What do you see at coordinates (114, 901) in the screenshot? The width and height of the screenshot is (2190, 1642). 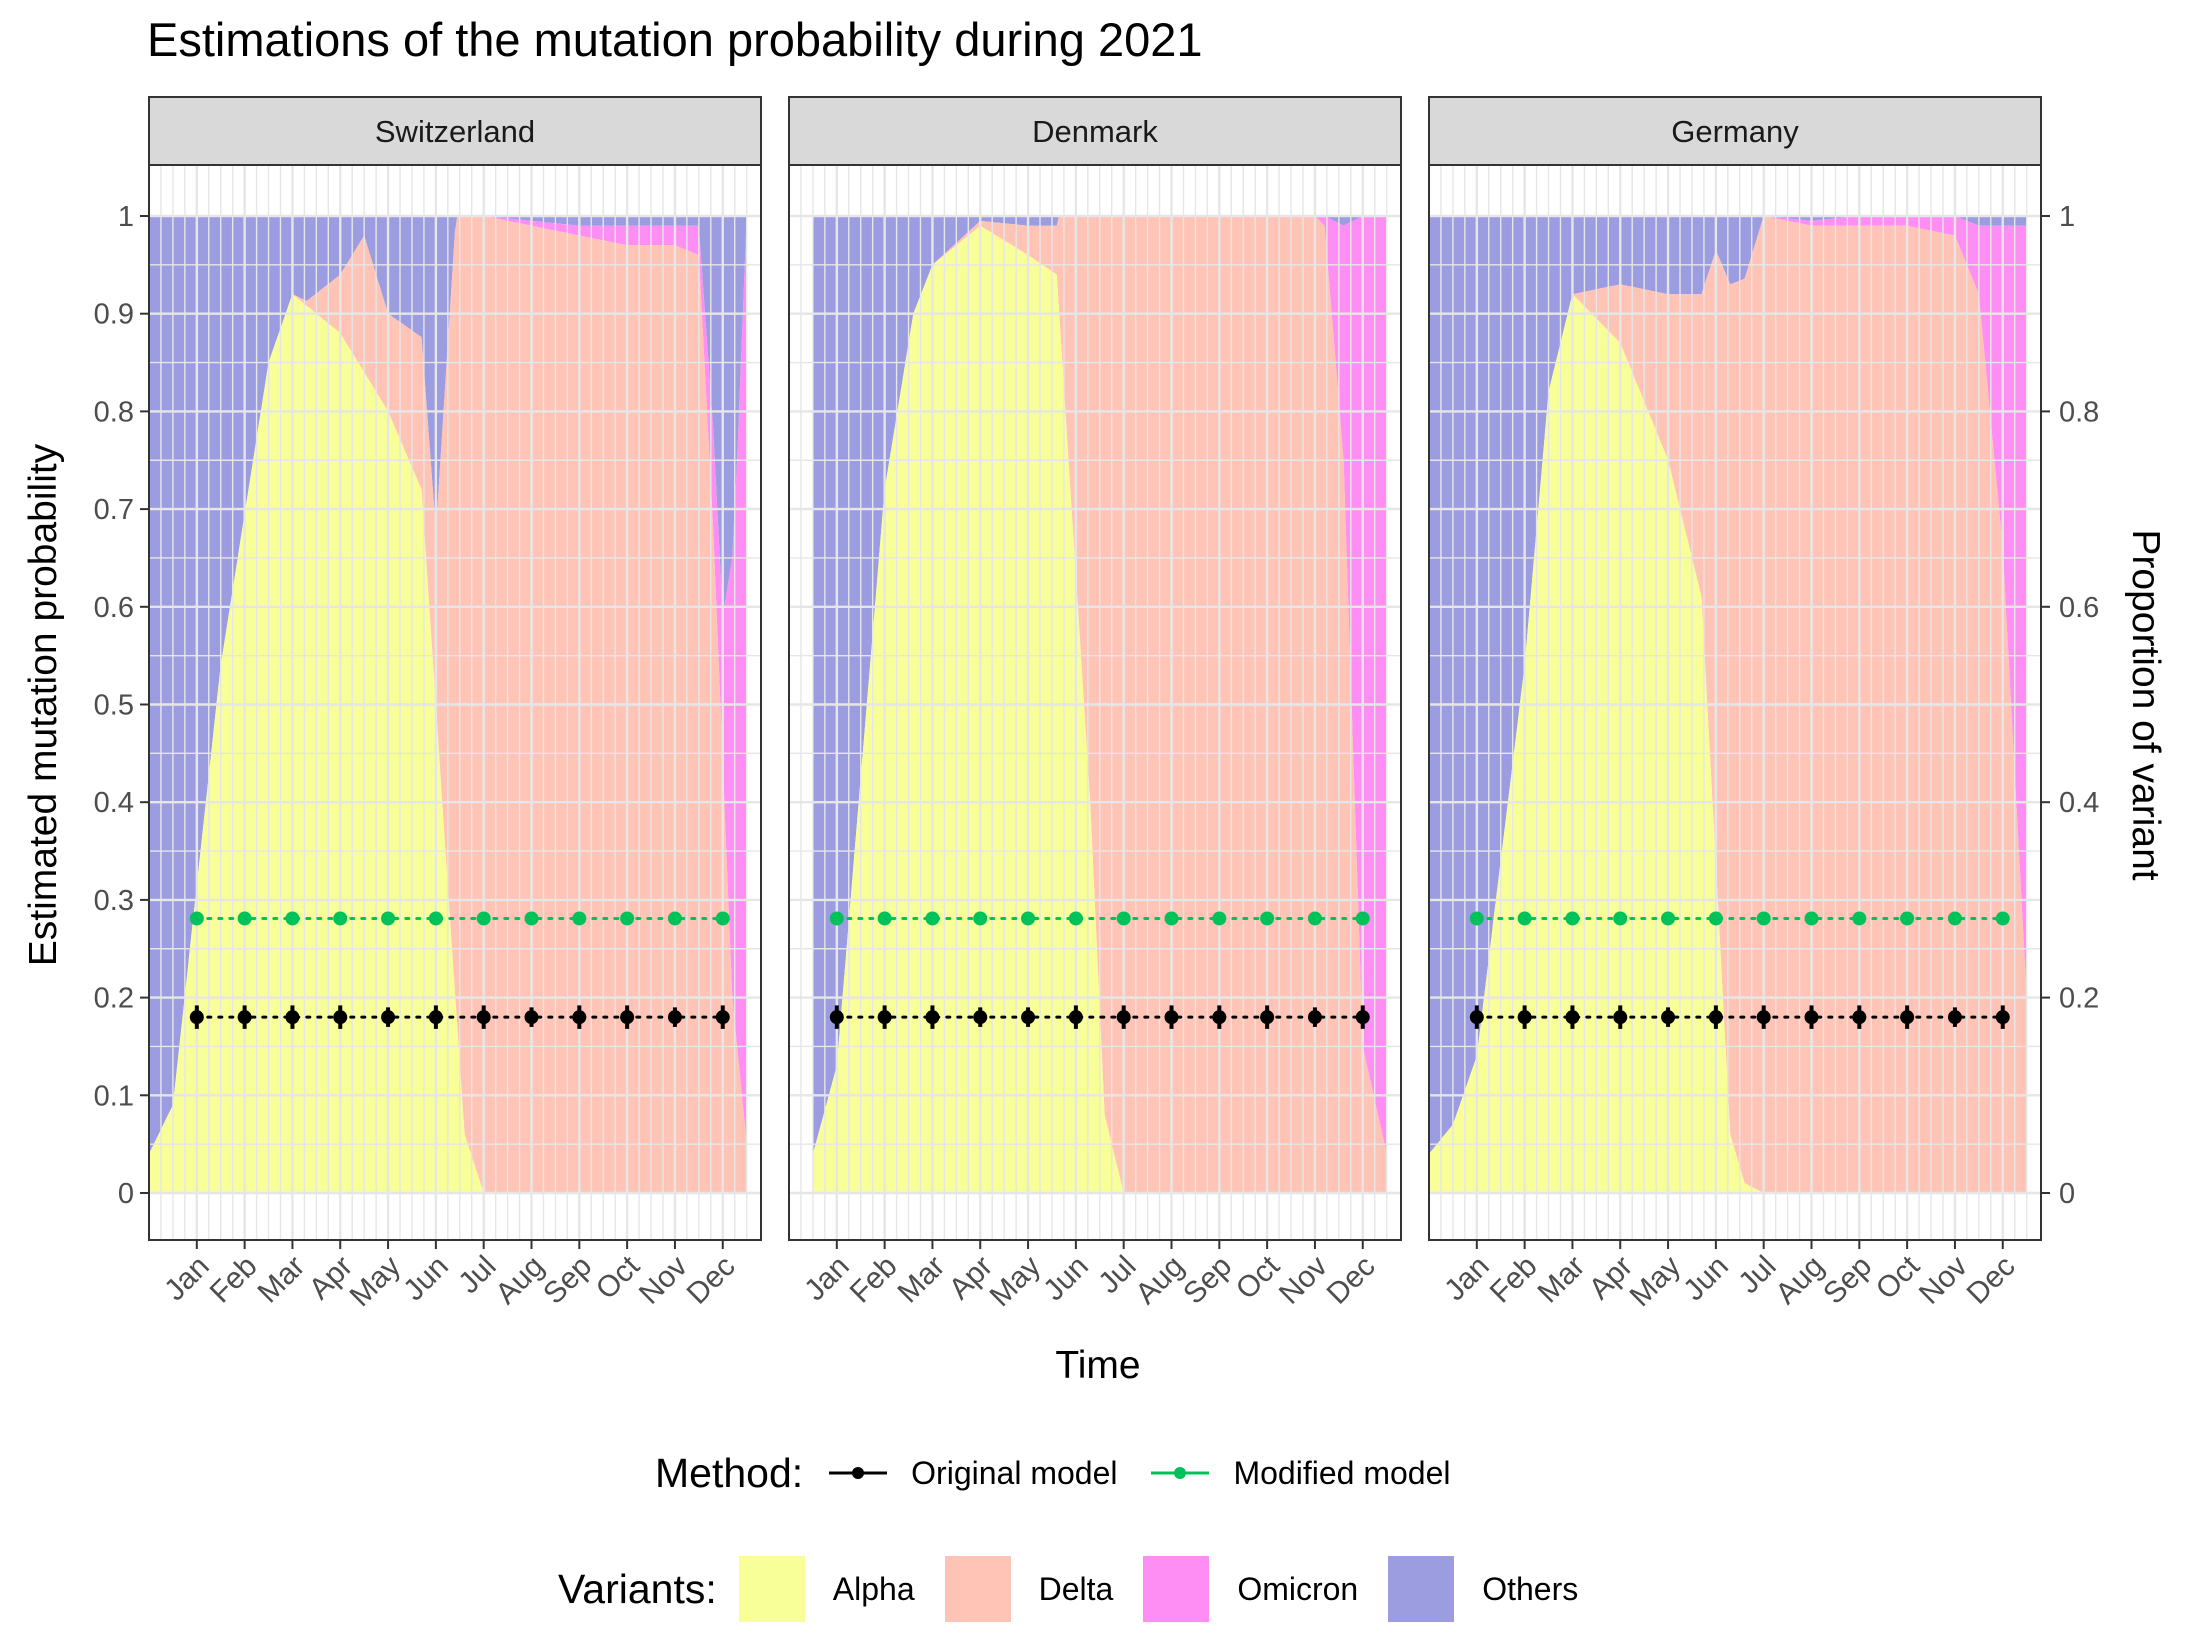 I see `y-tick-label: 0.3` at bounding box center [114, 901].